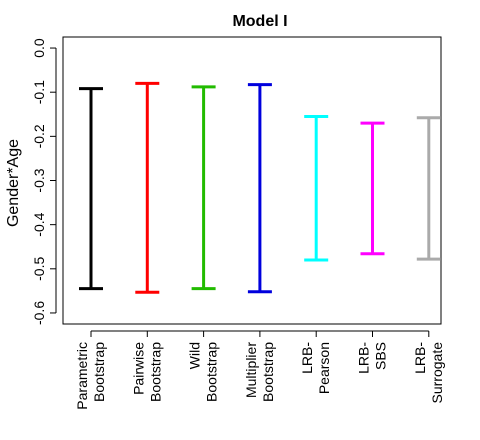  What do you see at coordinates (39, 92) in the screenshot?
I see `y-tick-label: -0.1` at bounding box center [39, 92].